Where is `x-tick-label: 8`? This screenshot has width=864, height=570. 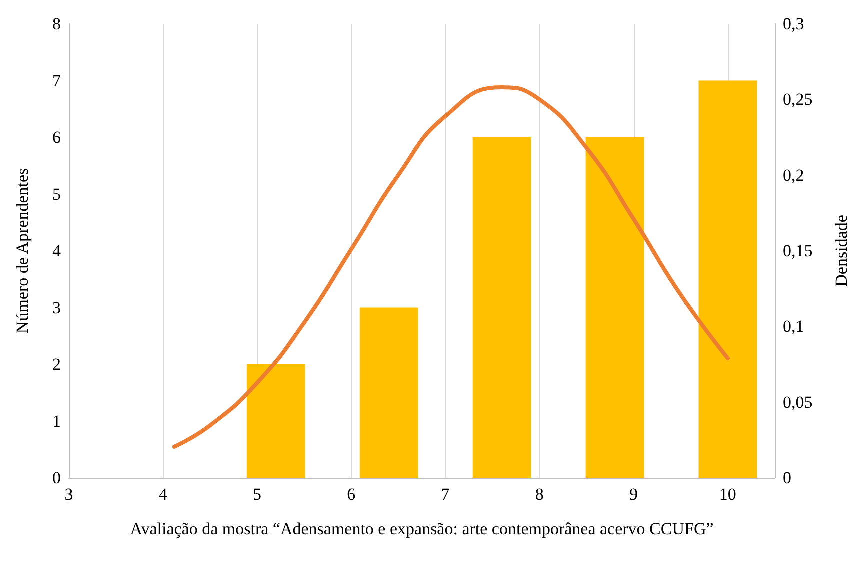 x-tick-label: 8 is located at coordinates (539, 494).